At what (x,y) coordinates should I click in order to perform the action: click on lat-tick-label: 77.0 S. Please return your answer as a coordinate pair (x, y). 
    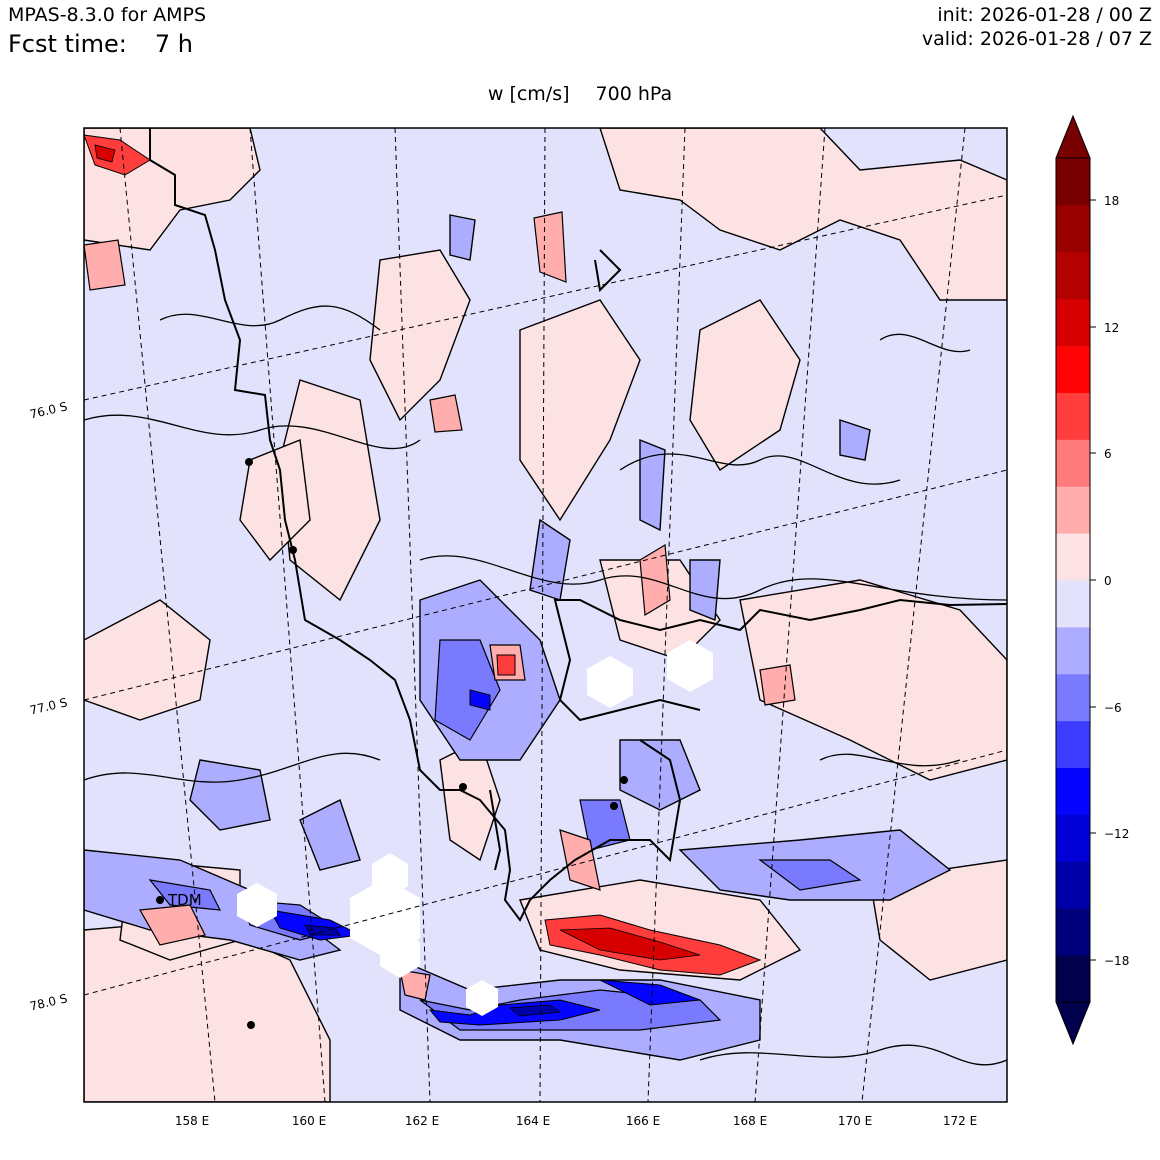
    Looking at the image, I should click on (48, 706).